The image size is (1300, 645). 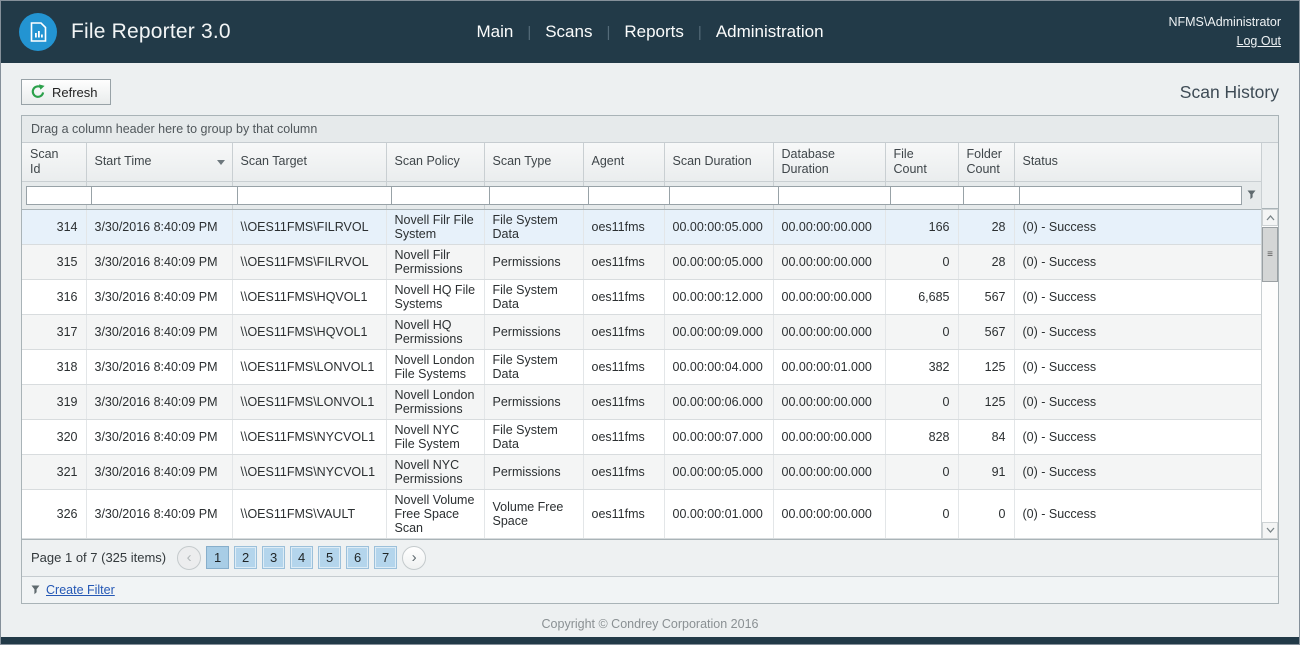 I want to click on column-header-scan_id: Scan Id, so click(x=54, y=162).